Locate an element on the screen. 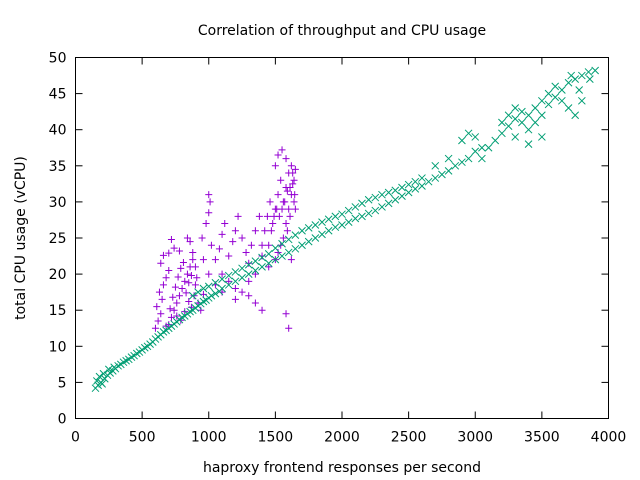 Image resolution: width=640 pixels, height=480 pixels. y-tick-label: 15 is located at coordinates (58, 311).